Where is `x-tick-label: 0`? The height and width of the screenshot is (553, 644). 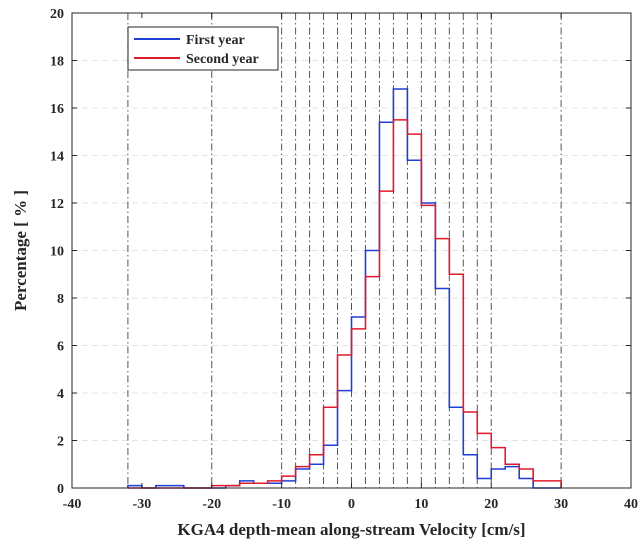 x-tick-label: 0 is located at coordinates (351, 504).